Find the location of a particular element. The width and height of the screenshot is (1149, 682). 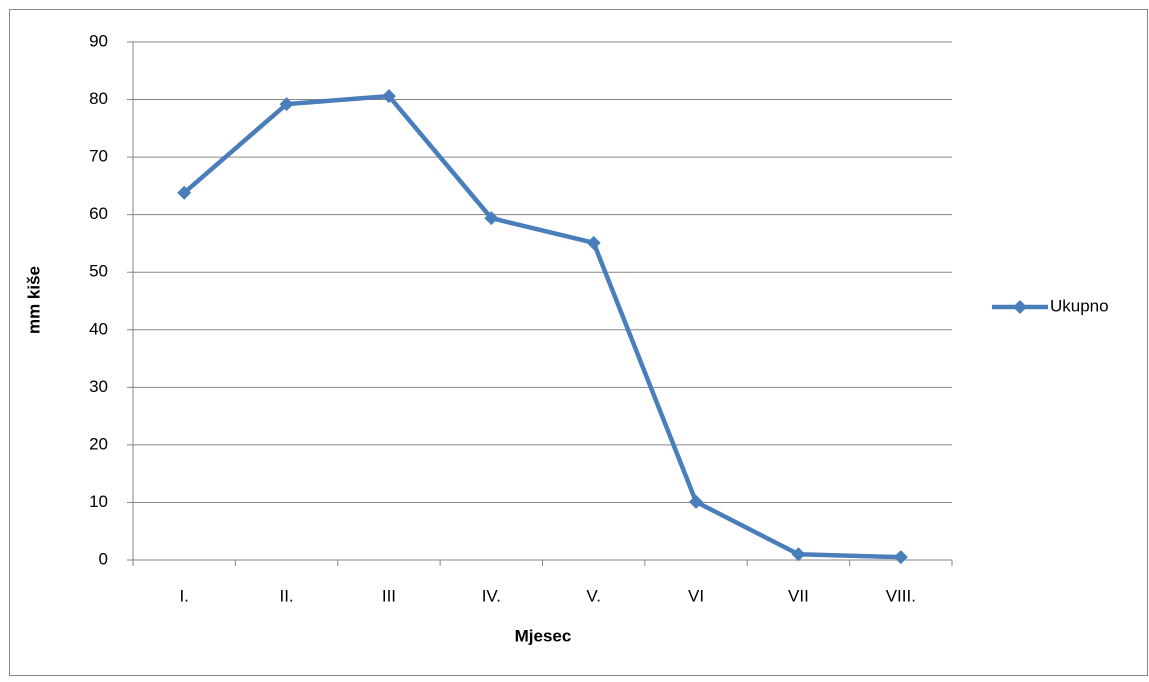

x-tick-label: VII is located at coordinates (798, 595).